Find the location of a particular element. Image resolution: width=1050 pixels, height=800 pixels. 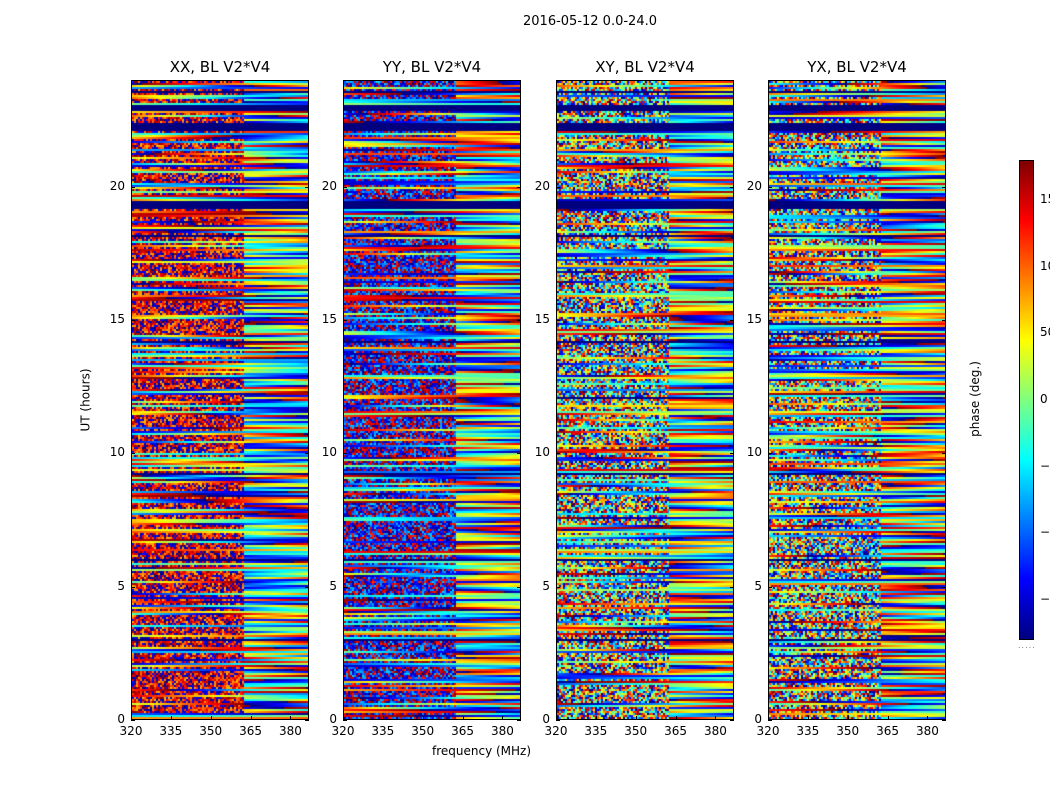

heatmap-canvas-yy is located at coordinates (432, 400).